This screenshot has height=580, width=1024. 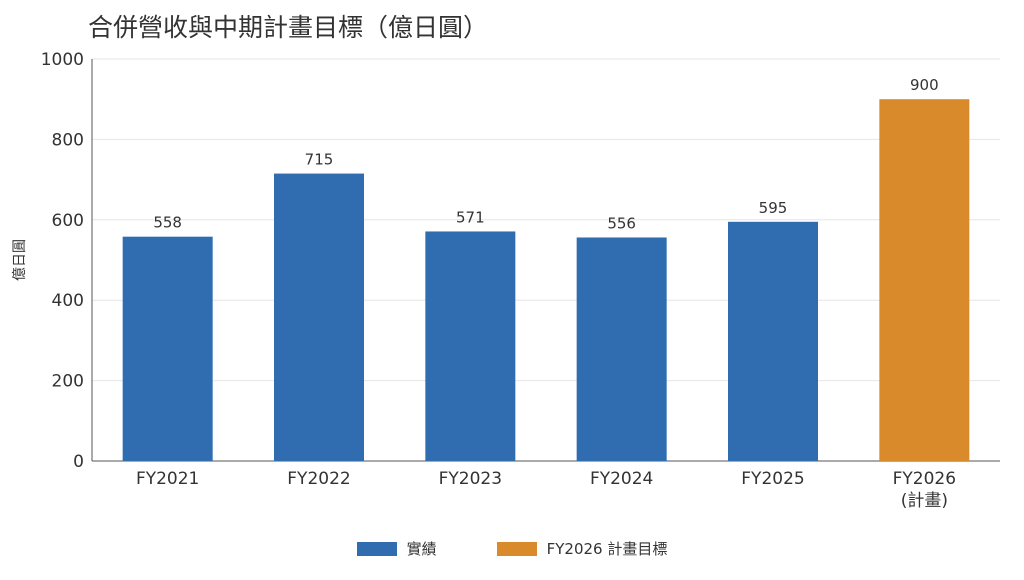 I want to click on y-axis-label: 億日圓, so click(x=20, y=260).